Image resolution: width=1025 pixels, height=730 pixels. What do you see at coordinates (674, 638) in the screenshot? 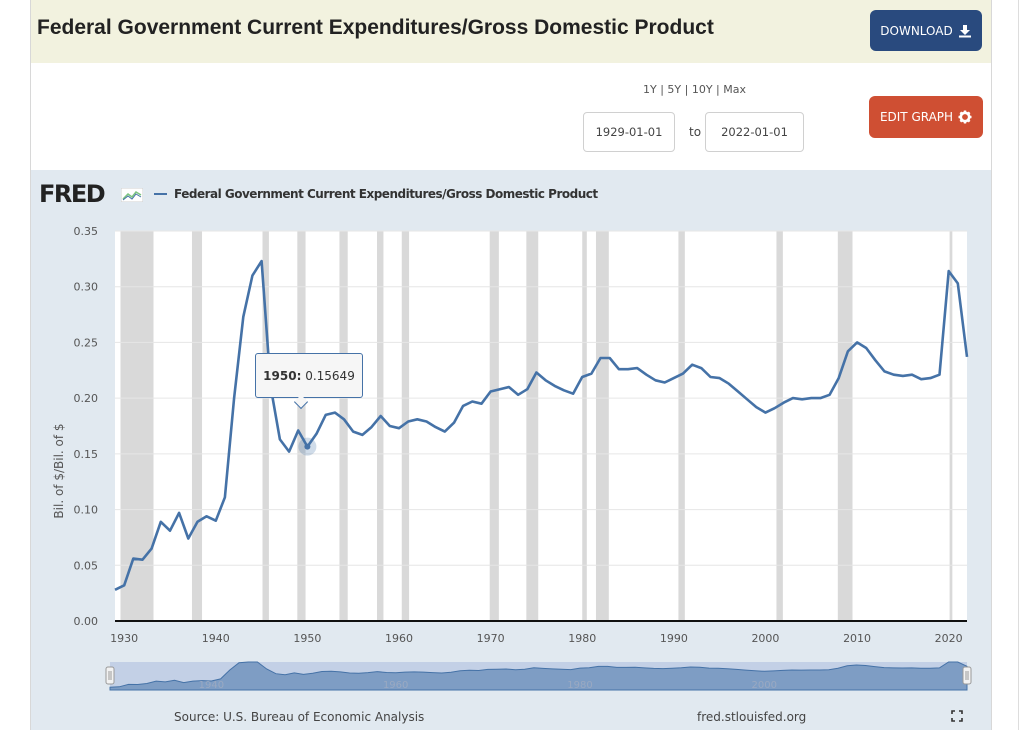
I see `x-tick-label: 1990` at bounding box center [674, 638].